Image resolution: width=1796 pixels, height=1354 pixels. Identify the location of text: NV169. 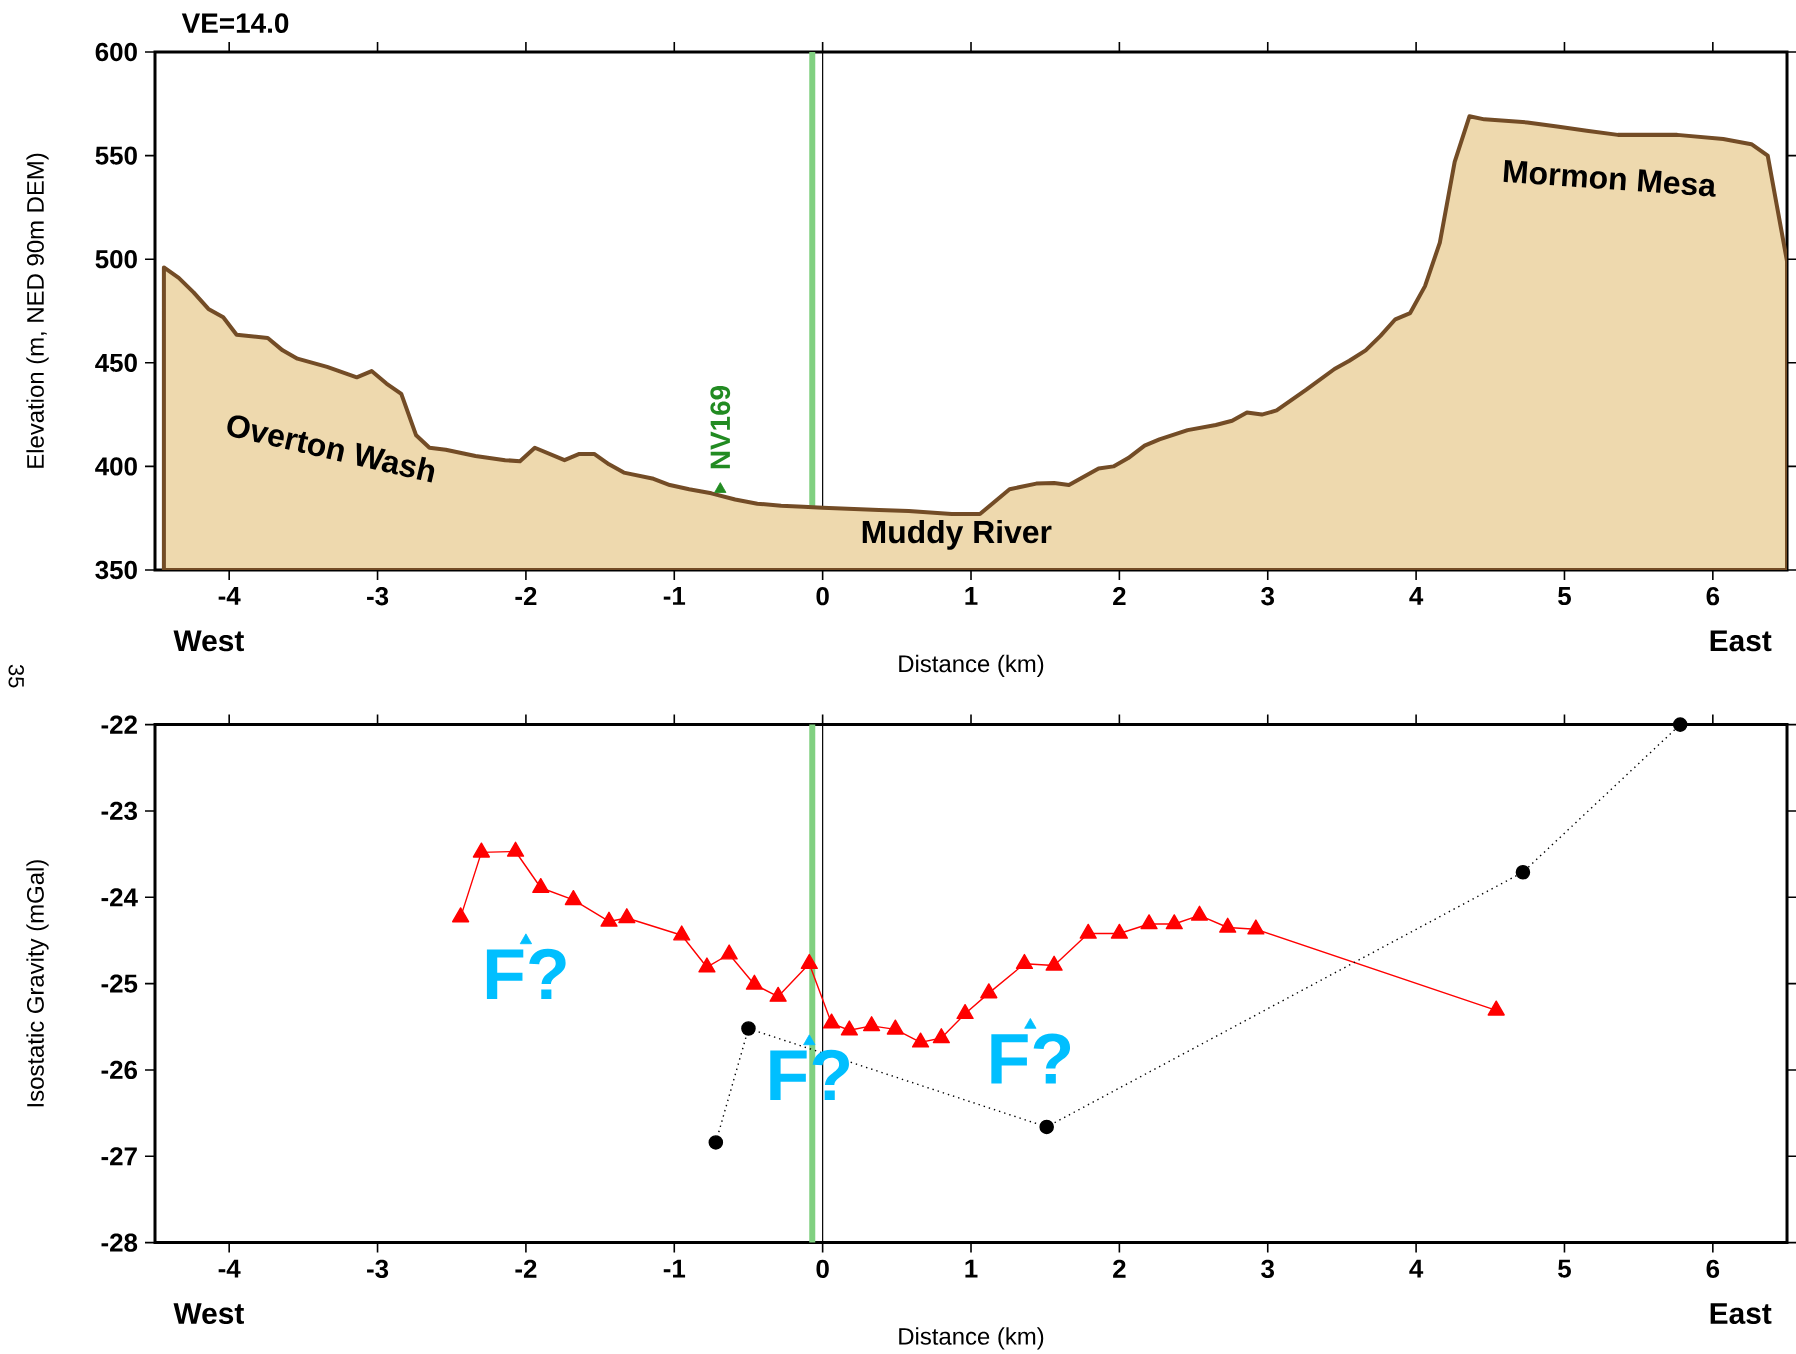
(720, 427).